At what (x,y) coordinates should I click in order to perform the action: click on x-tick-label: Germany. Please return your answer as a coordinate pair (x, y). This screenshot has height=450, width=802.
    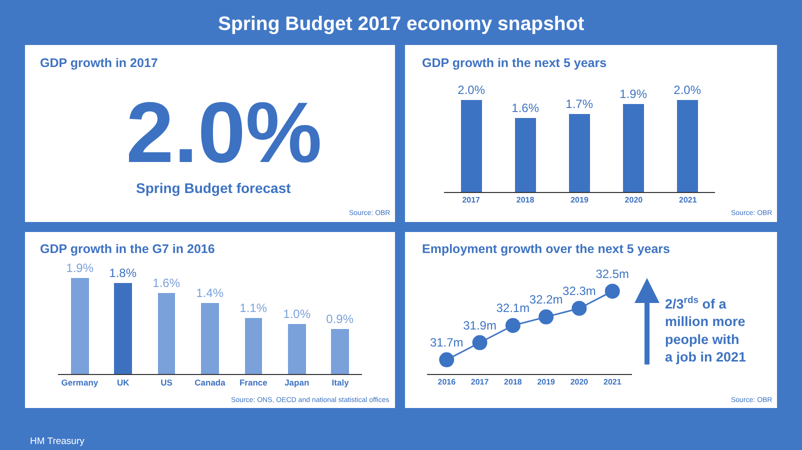
    Looking at the image, I should click on (79, 382).